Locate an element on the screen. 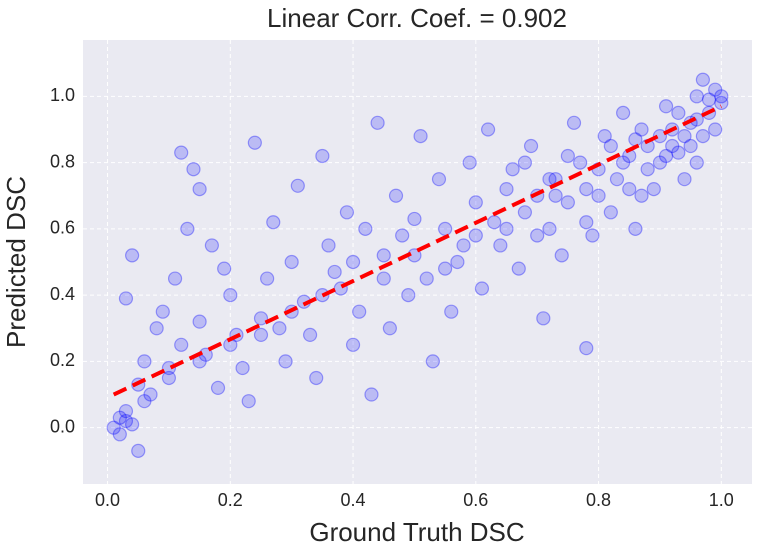 The image size is (761, 557). y-tick-label: 0.2 is located at coordinates (62, 360).